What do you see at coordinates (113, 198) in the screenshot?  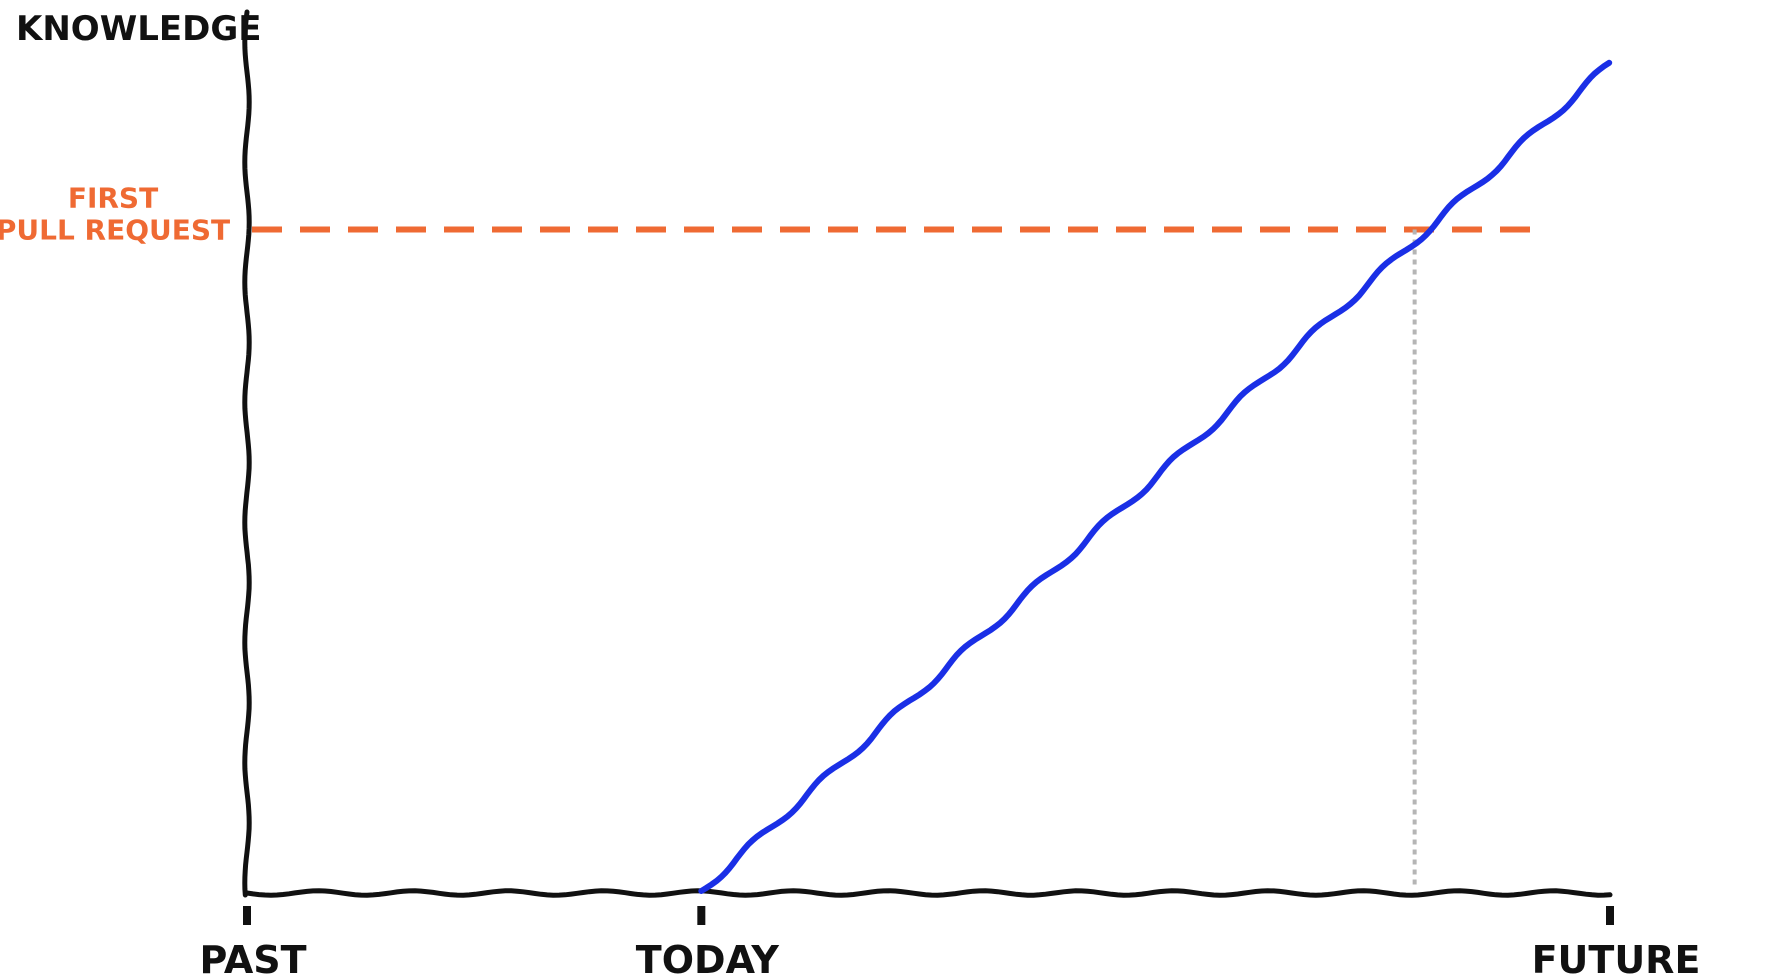 I see `threshold-label-line: FIRST` at bounding box center [113, 198].